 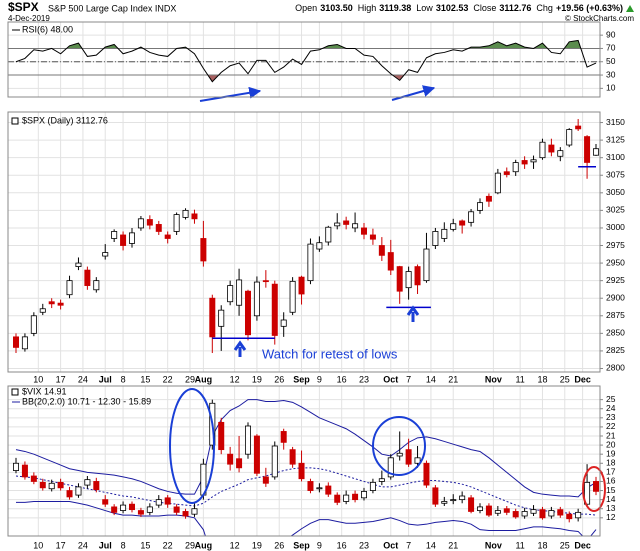 What do you see at coordinates (615, 297) in the screenshot?
I see `y-tick-label: 2900` at bounding box center [615, 297].